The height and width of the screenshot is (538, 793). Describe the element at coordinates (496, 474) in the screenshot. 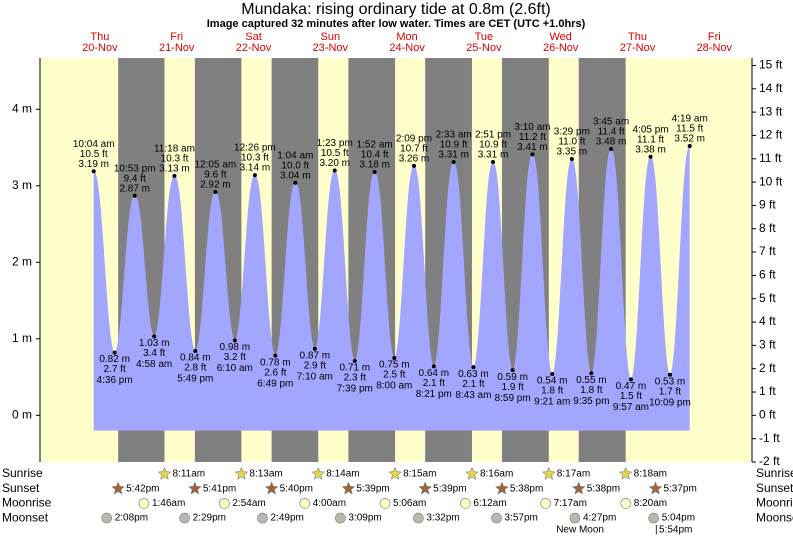

I see `row-time: 8:16am` at that location.